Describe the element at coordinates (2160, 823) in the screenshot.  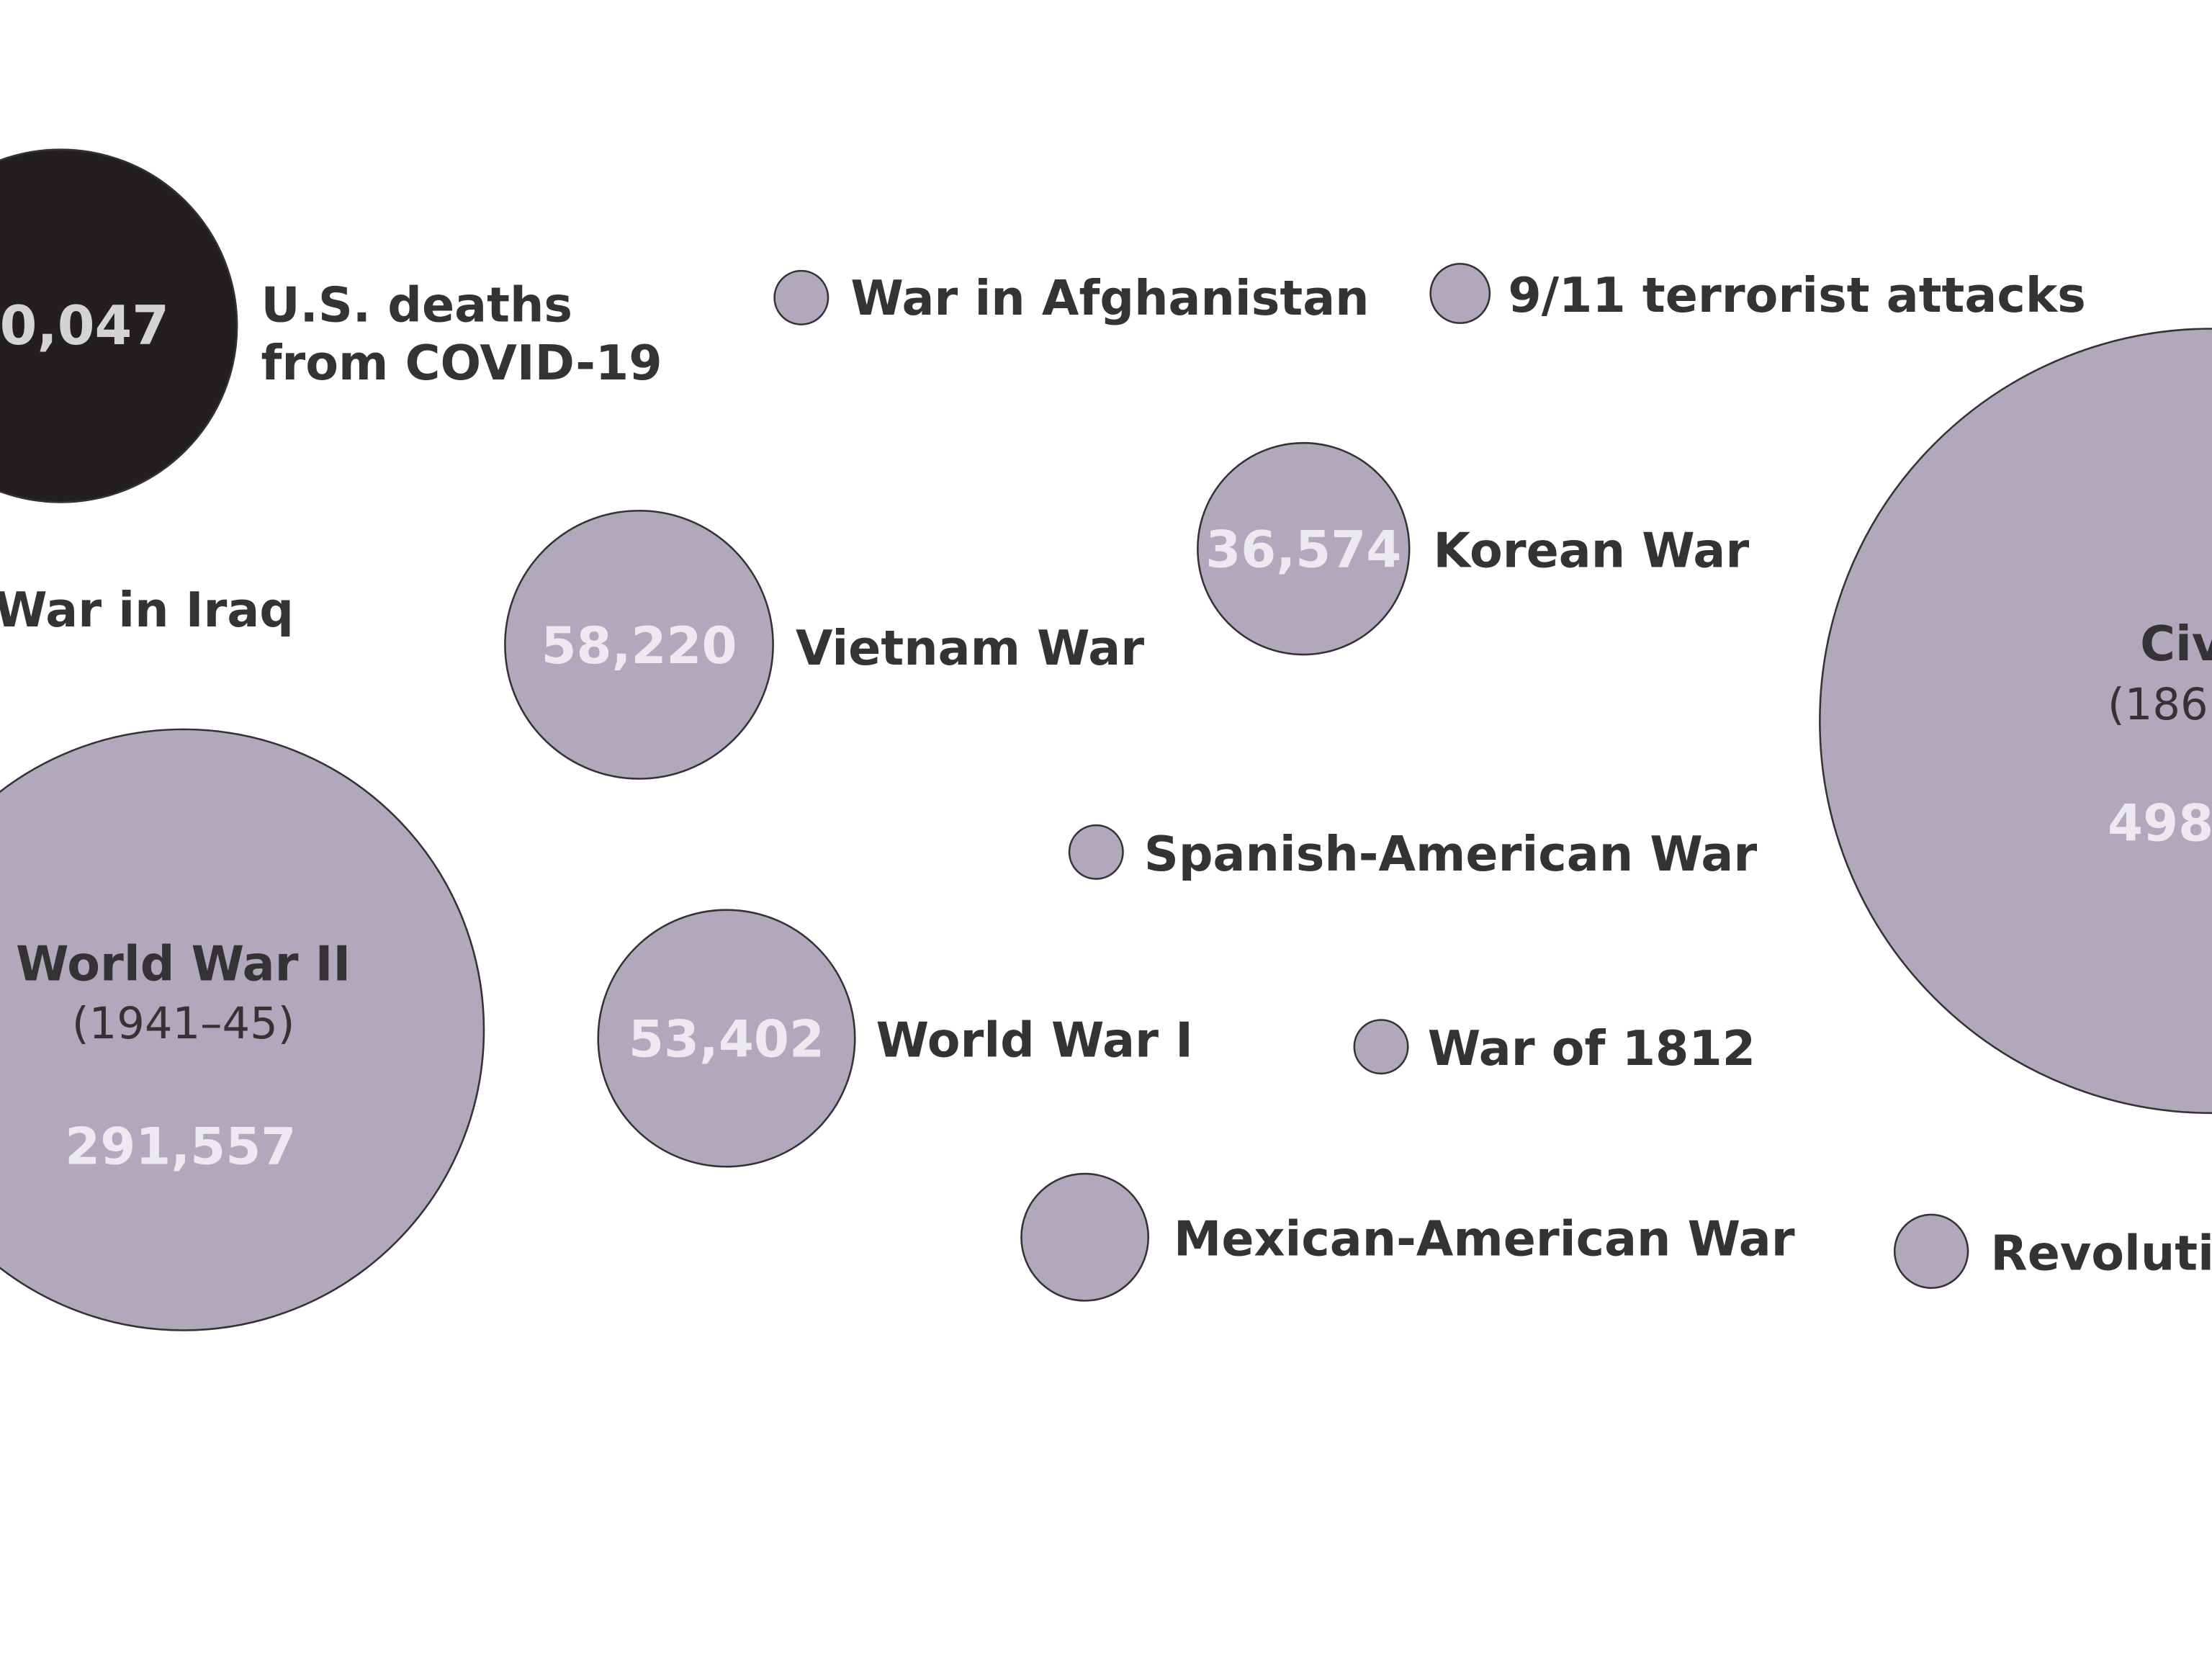
I see `value-civil: 498,` at that location.